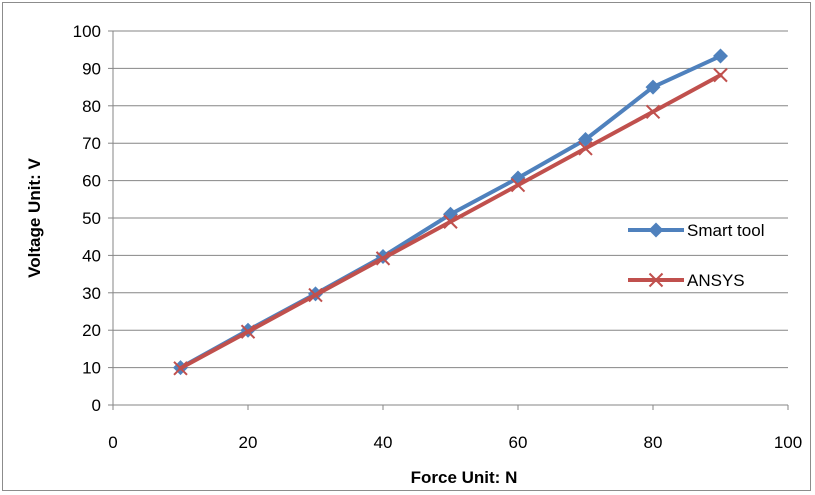  What do you see at coordinates (34, 218) in the screenshot?
I see `y-axis-title: Voltage Unit: V` at bounding box center [34, 218].